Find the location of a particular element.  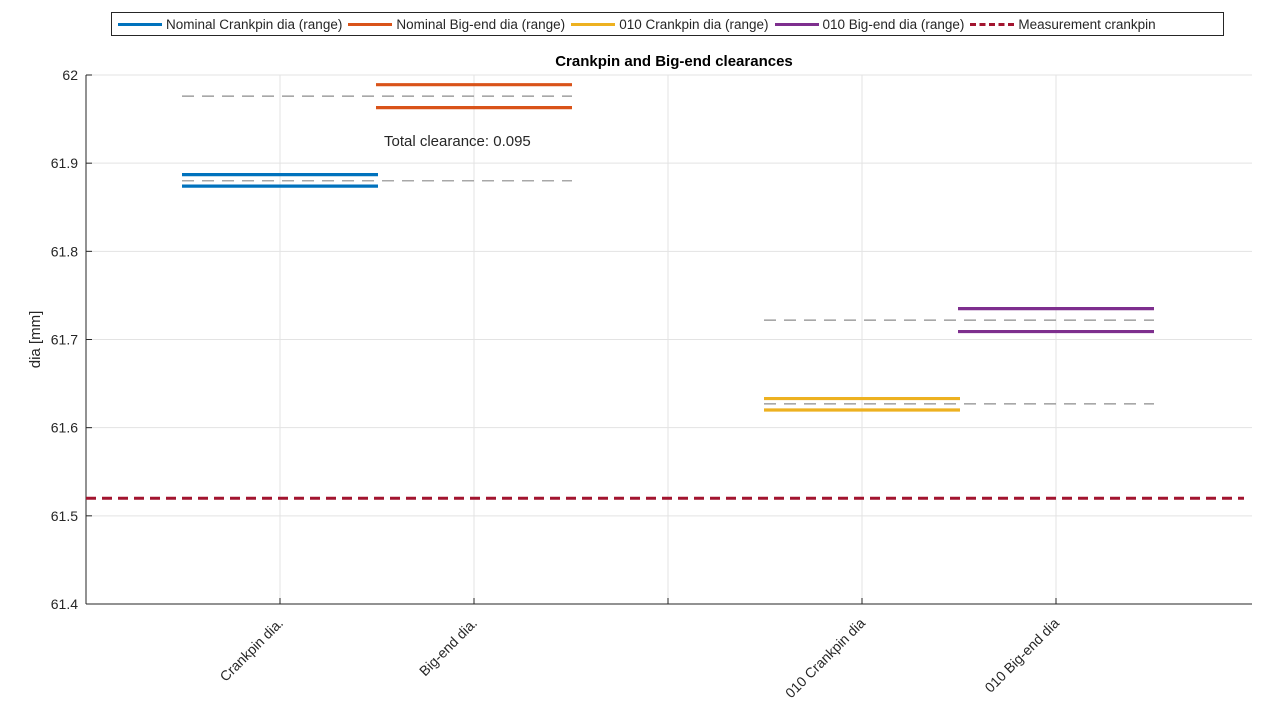

y-tick-label: 61.7 is located at coordinates (64, 340).